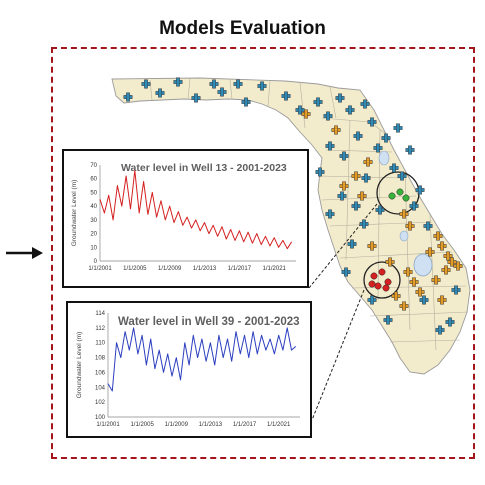  What do you see at coordinates (93, 235) in the screenshot?
I see `y-tick-label: 20` at bounding box center [93, 235].